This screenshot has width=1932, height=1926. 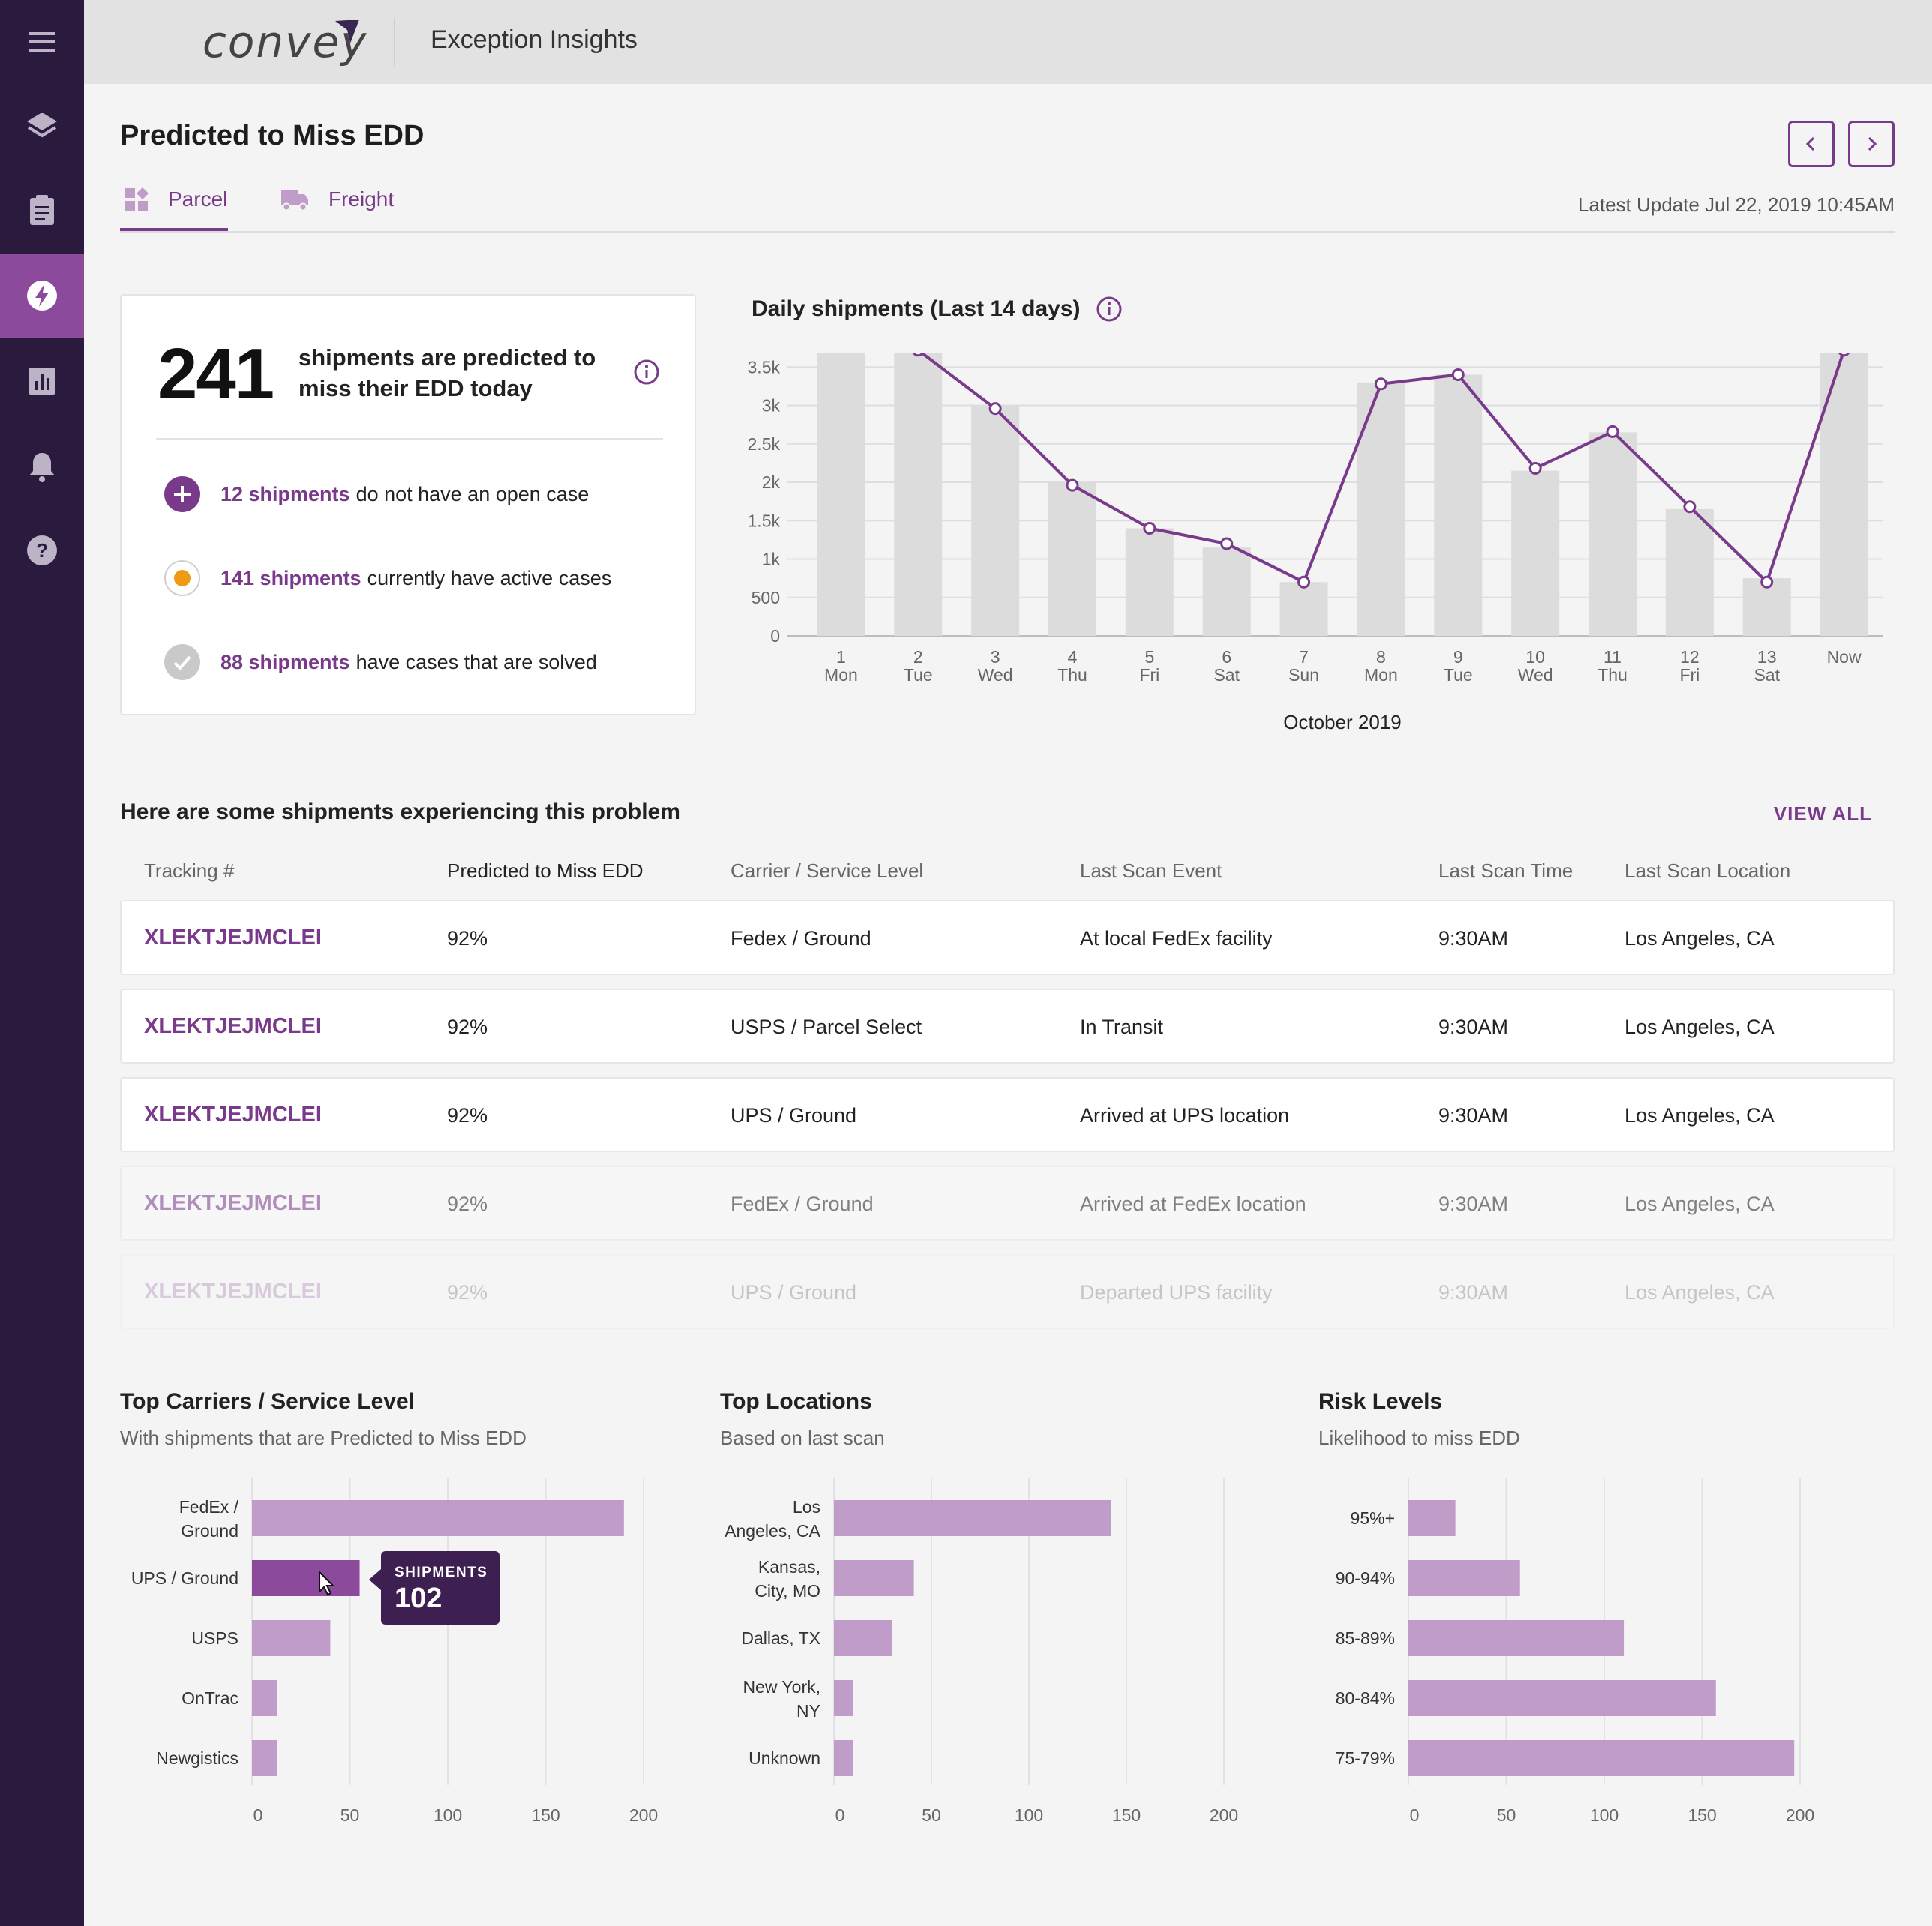 What do you see at coordinates (918, 657) in the screenshot?
I see `x-tick-label: 2` at bounding box center [918, 657].